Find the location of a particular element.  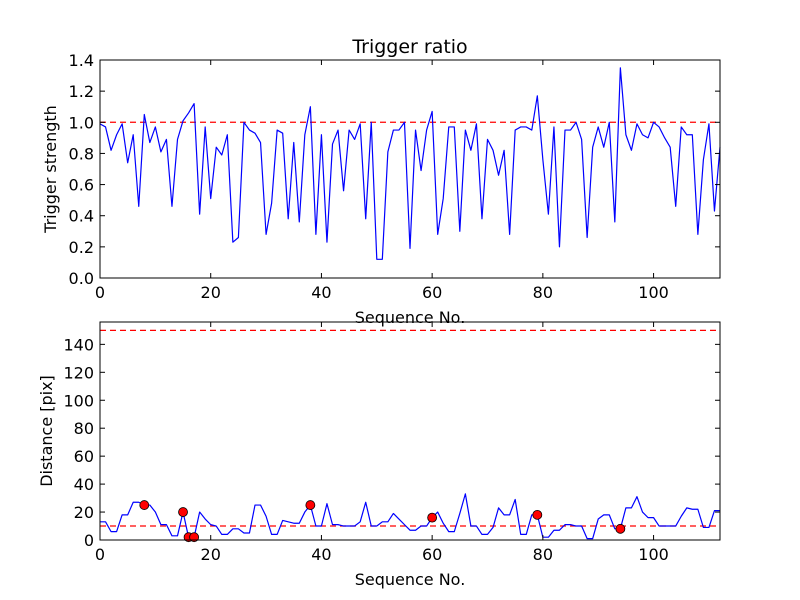

y-tick-label: 60 is located at coordinates (84, 456).